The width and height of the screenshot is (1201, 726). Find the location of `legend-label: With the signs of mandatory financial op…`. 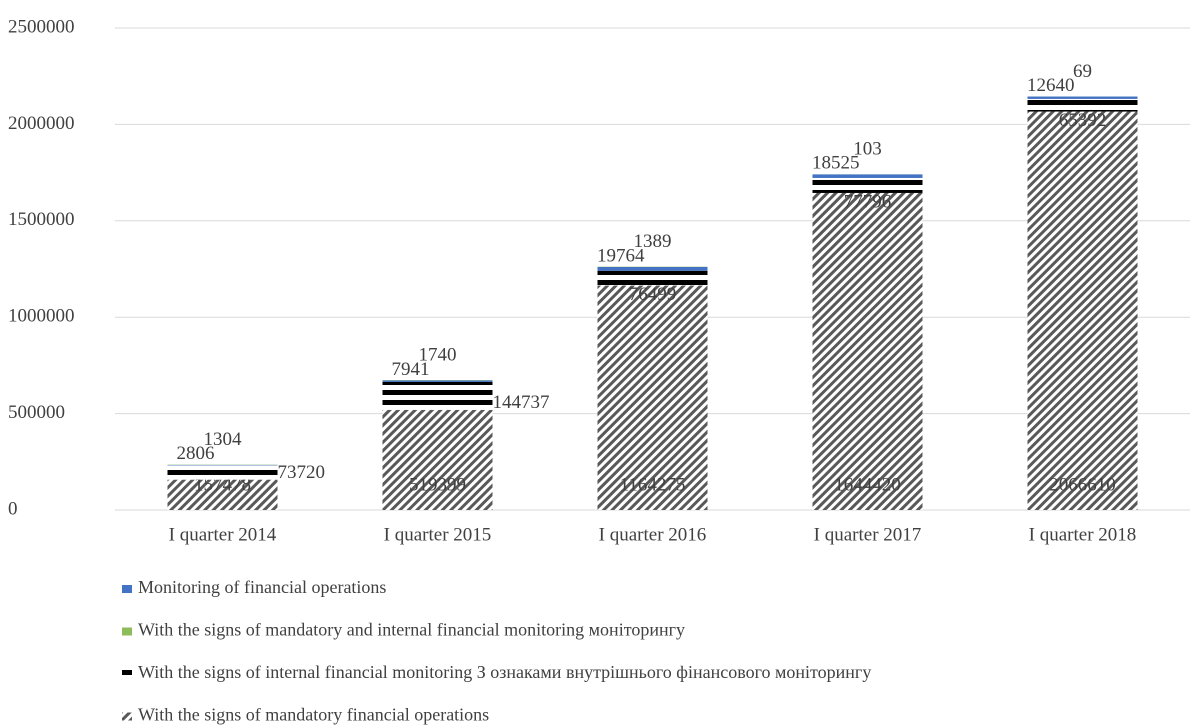

legend-label: With the signs of mandatory financial op… is located at coordinates (313, 715).